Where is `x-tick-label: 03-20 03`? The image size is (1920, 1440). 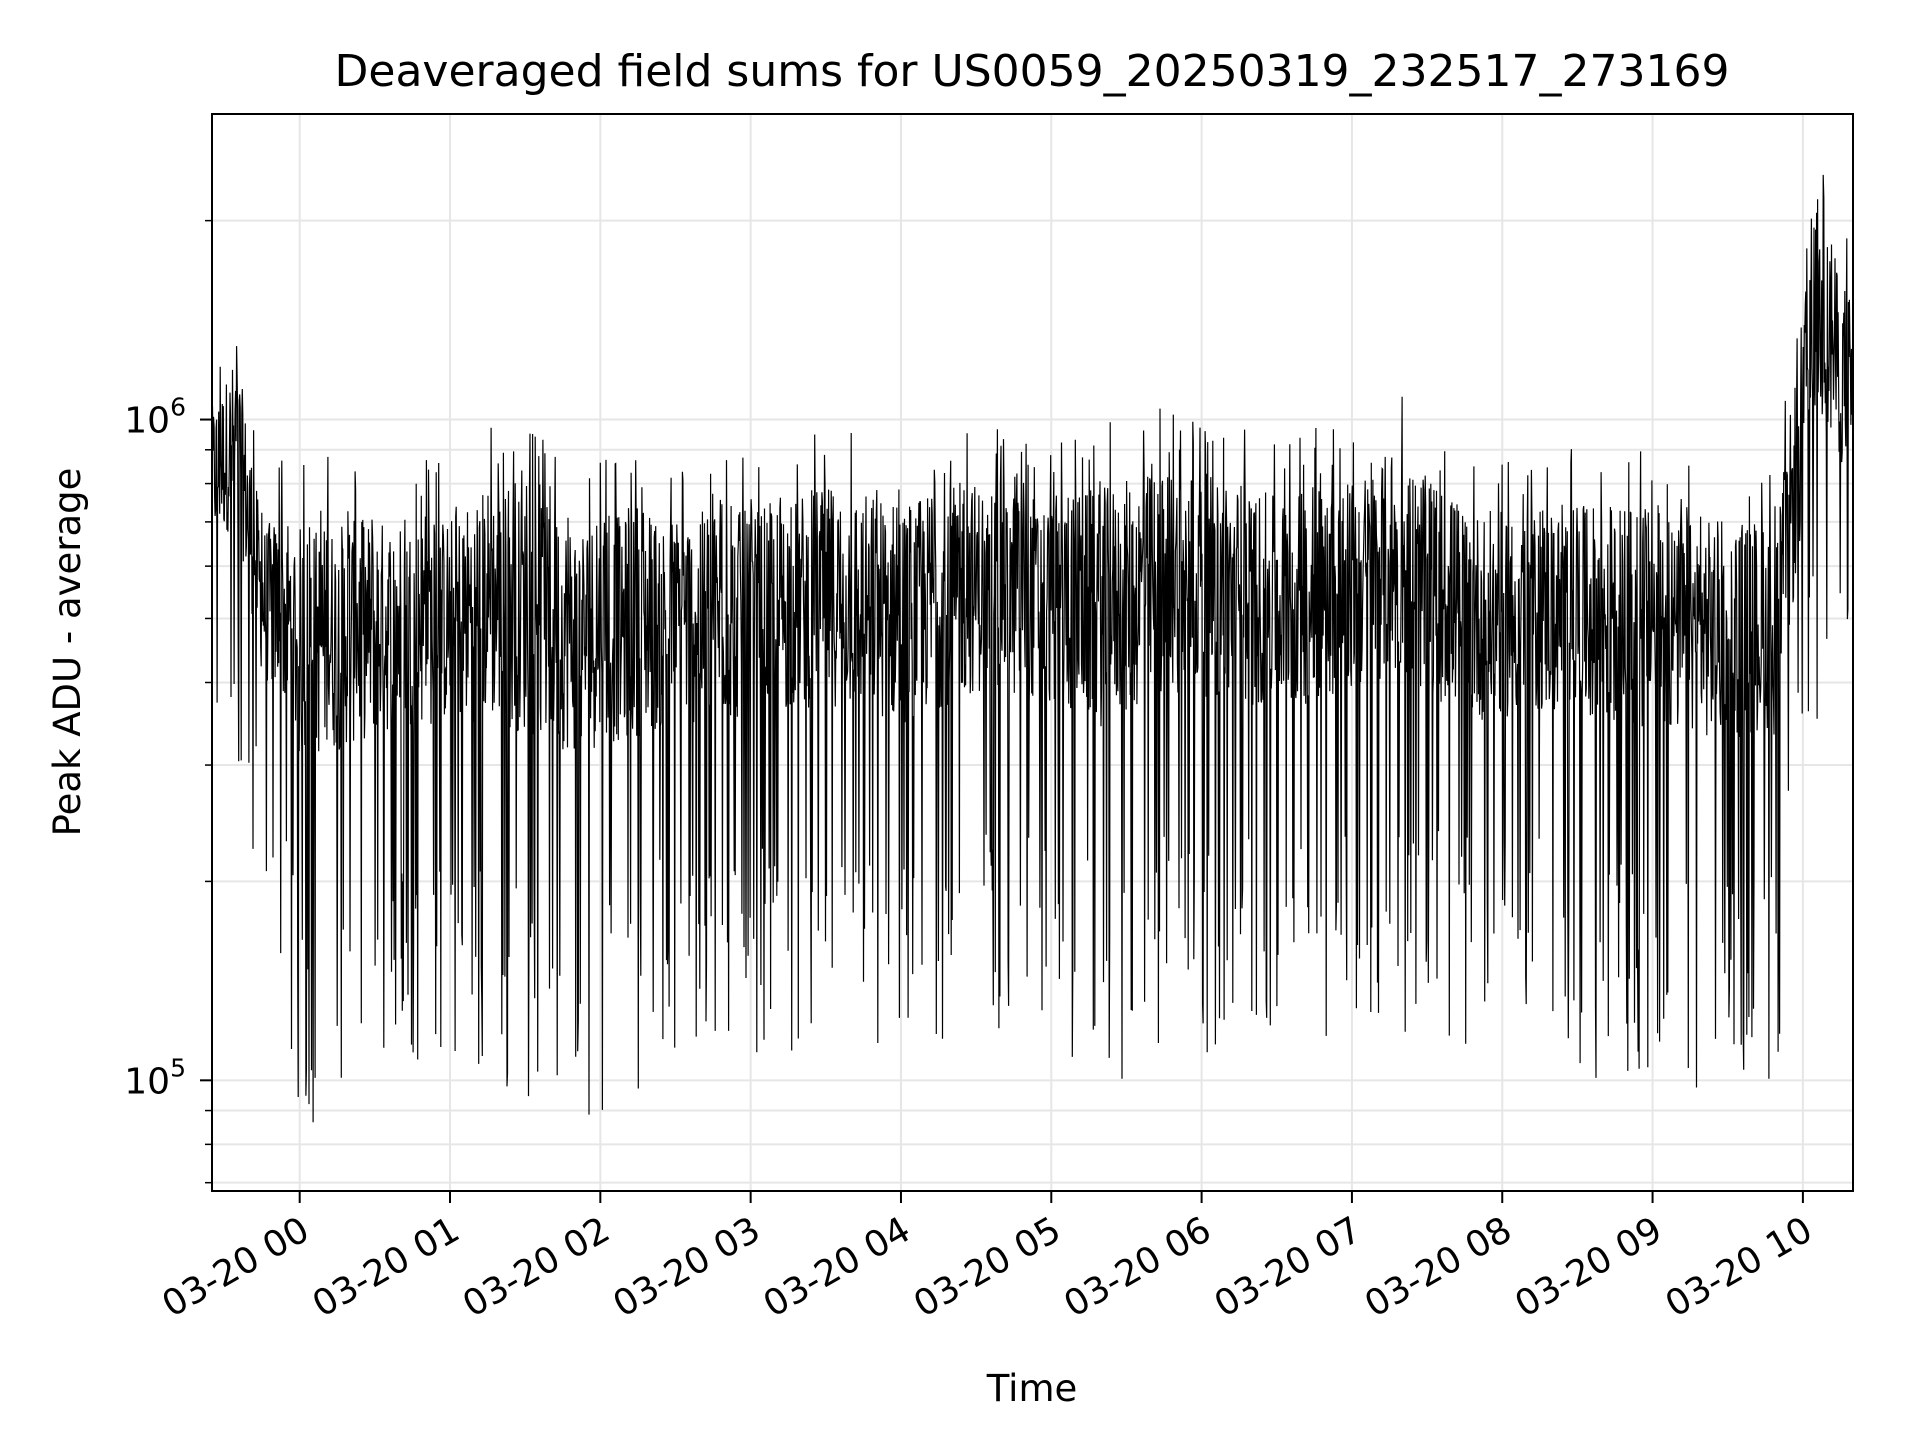
x-tick-label: 03-20 03 is located at coordinates (686, 1267).